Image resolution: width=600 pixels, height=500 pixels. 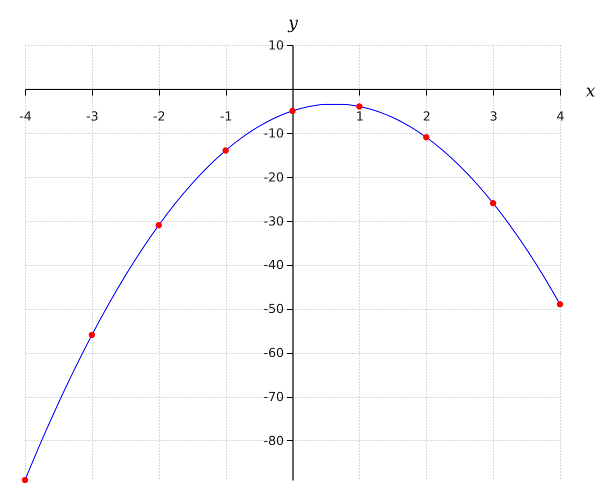 What do you see at coordinates (274, 176) in the screenshot?
I see `y-tick-label: -20` at bounding box center [274, 176].